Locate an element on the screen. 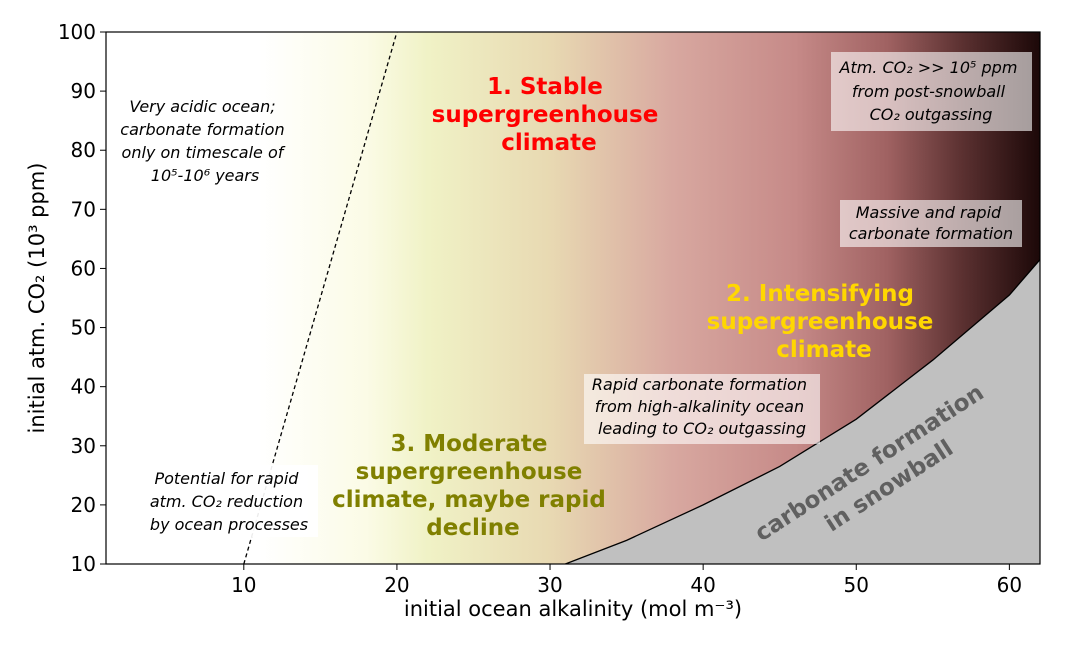 Image resolution: width=1080 pixels, height=648 pixels. x-tick-label: 50 is located at coordinates (856, 585).